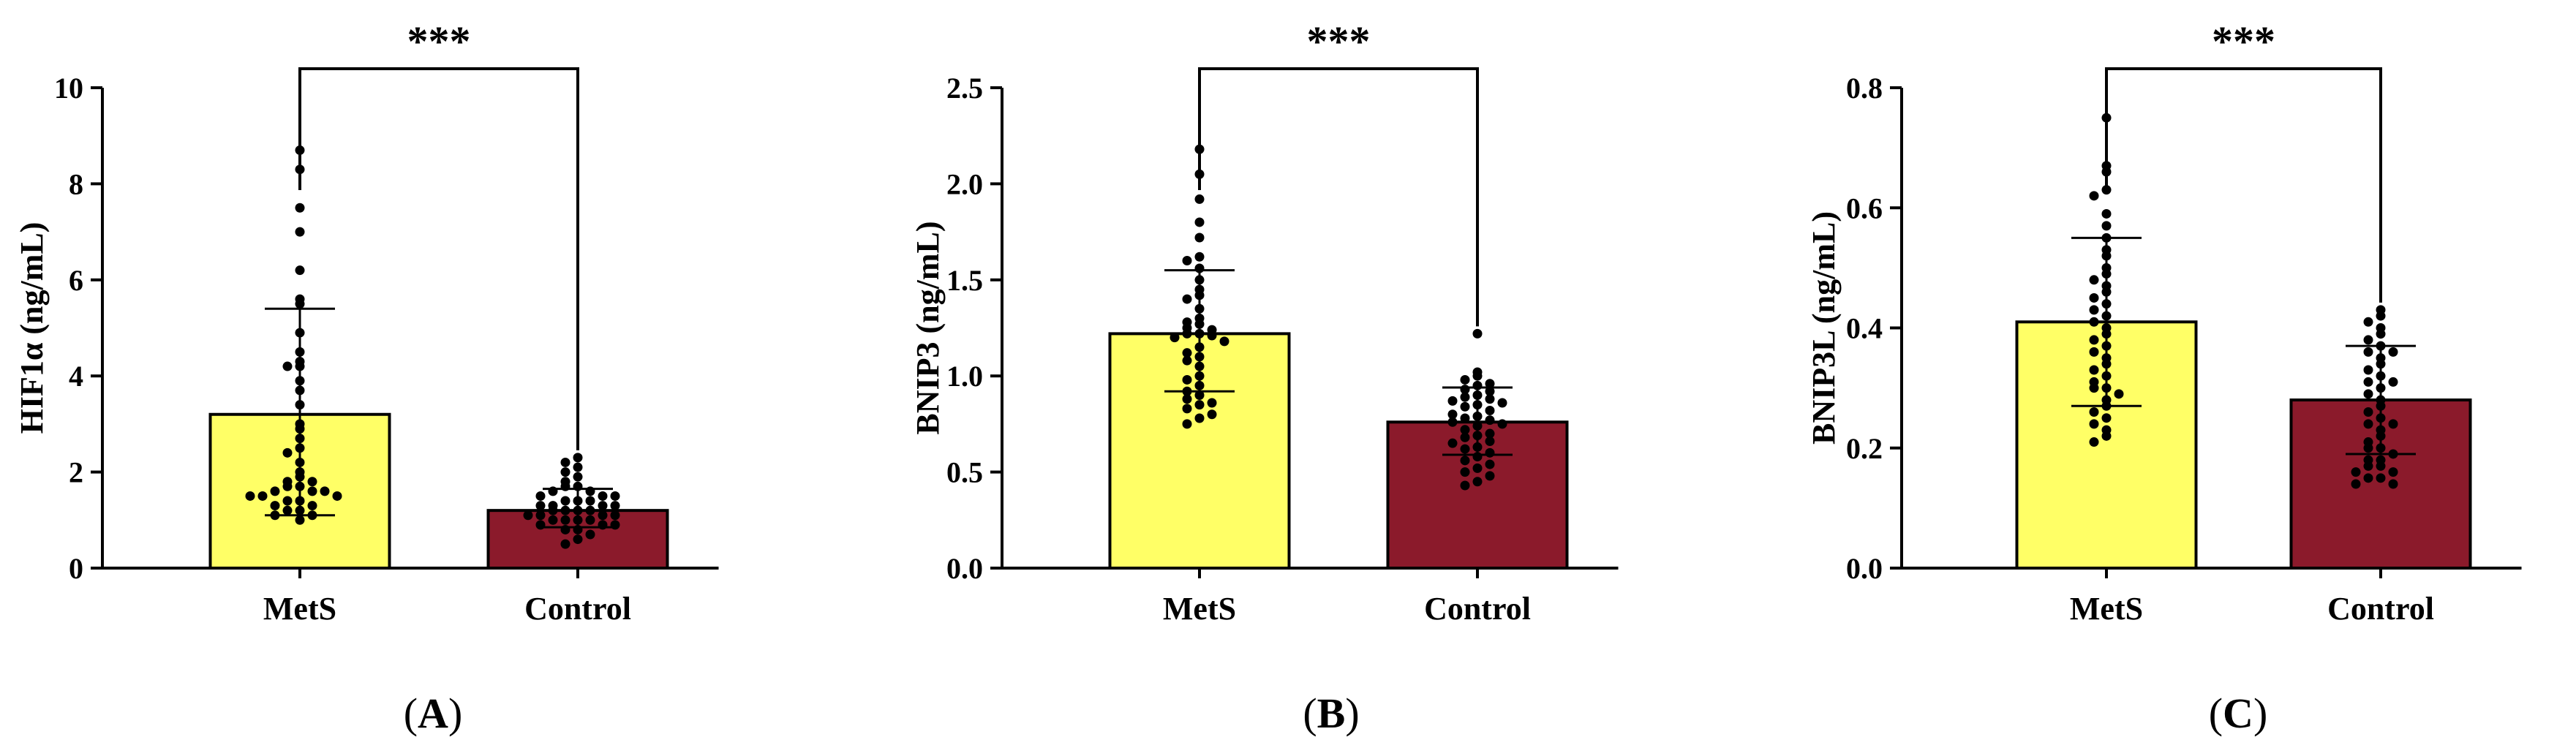  I want to click on y-tick-label: 10, so click(68, 88).